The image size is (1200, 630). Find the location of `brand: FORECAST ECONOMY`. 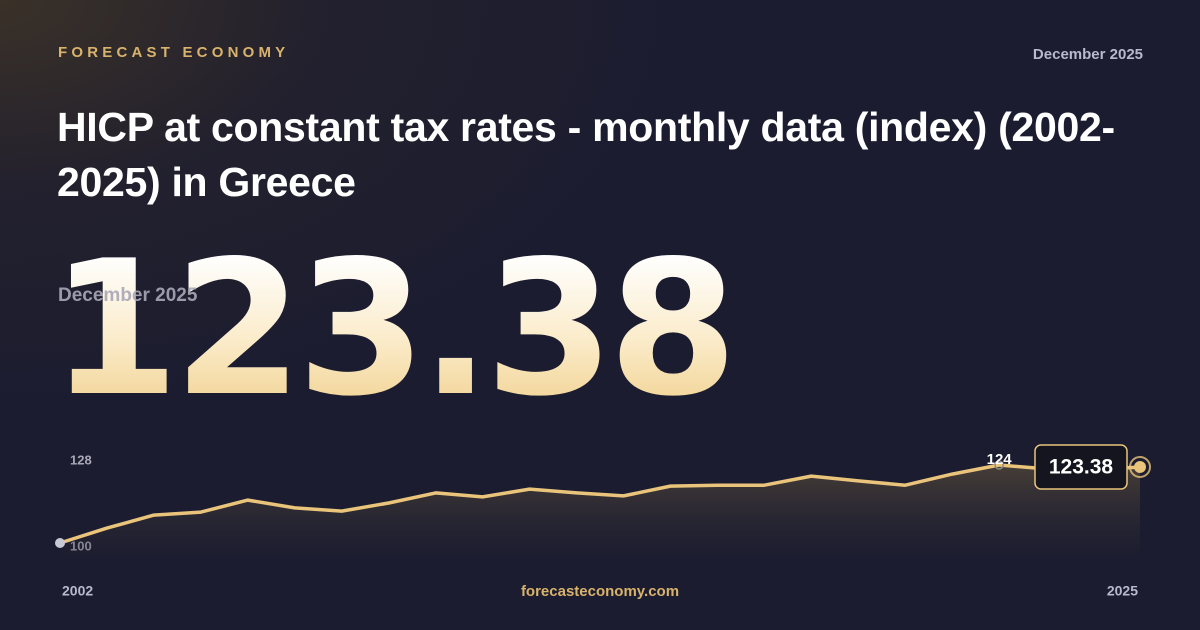

brand: FORECAST ECONOMY is located at coordinates (174, 52).